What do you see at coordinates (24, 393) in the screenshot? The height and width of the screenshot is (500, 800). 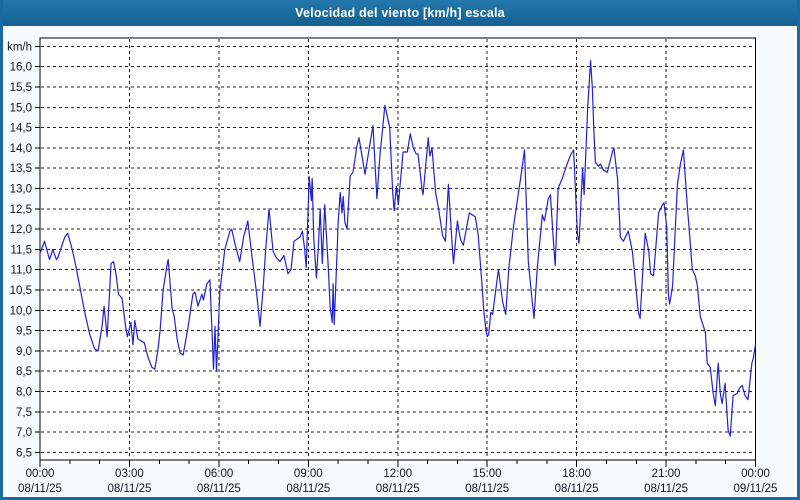 I see `y-tick-label: 8,0` at bounding box center [24, 393].